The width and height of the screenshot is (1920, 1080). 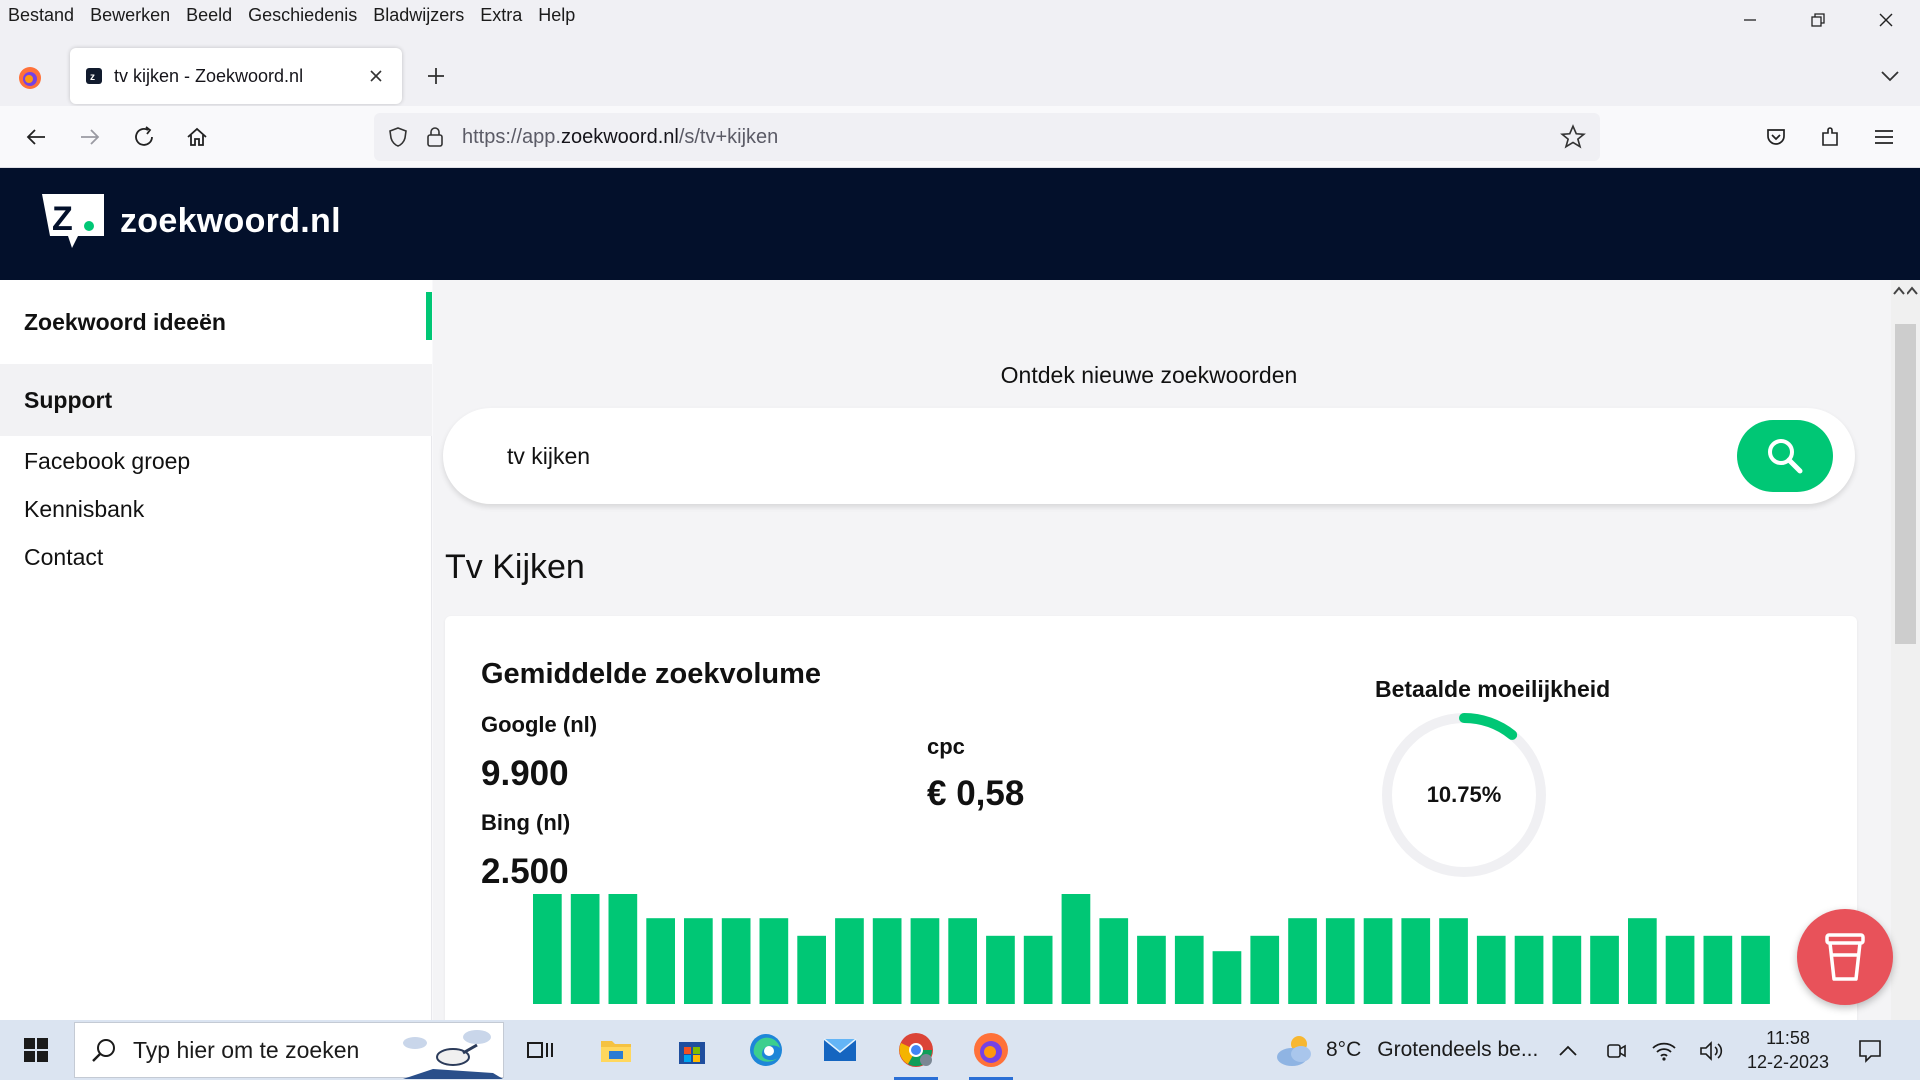 What do you see at coordinates (41, 15) in the screenshot?
I see `menu-bestand: Bestand` at bounding box center [41, 15].